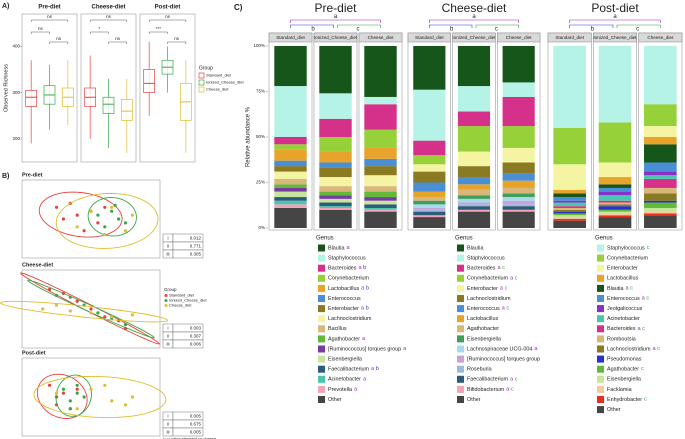 The height and width of the screenshot is (439, 685). I want to click on legend-label: Lactobacillus, so click(482, 319).